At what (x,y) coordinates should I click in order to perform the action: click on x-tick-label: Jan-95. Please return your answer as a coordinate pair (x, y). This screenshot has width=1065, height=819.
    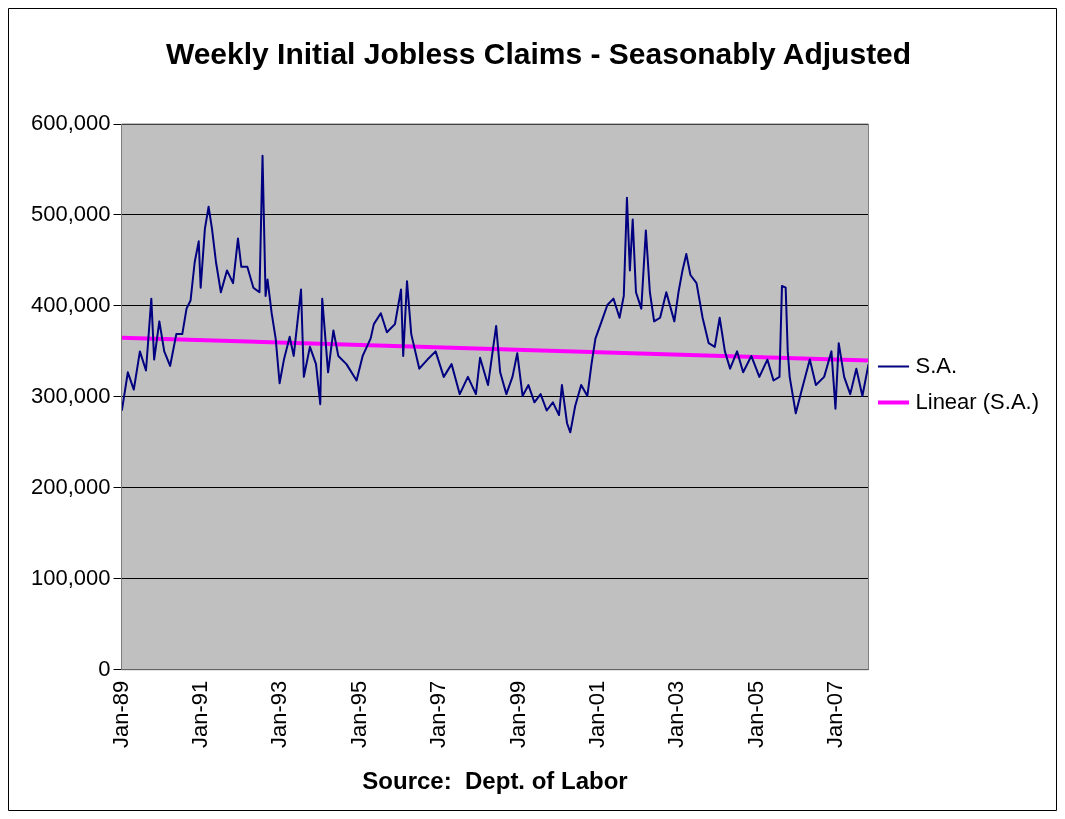
    Looking at the image, I should click on (358, 714).